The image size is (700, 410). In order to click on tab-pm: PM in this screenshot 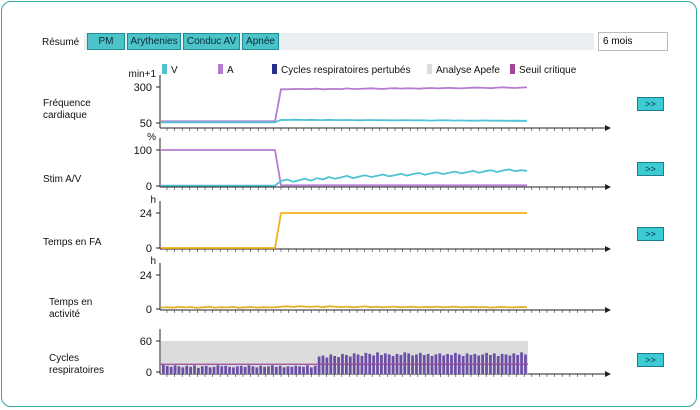, I will do `click(106, 41)`.